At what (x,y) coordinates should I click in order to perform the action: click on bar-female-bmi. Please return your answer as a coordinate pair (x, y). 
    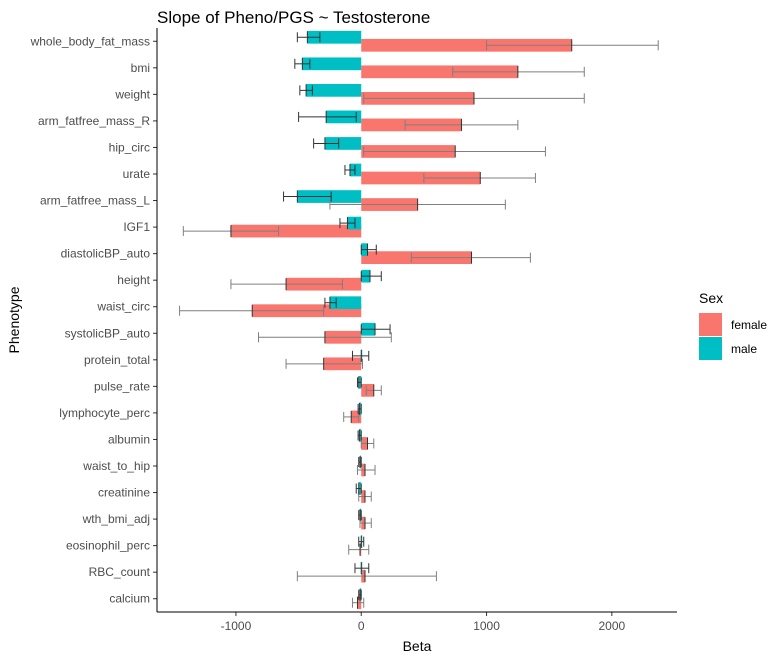
    Looking at the image, I should click on (439, 72).